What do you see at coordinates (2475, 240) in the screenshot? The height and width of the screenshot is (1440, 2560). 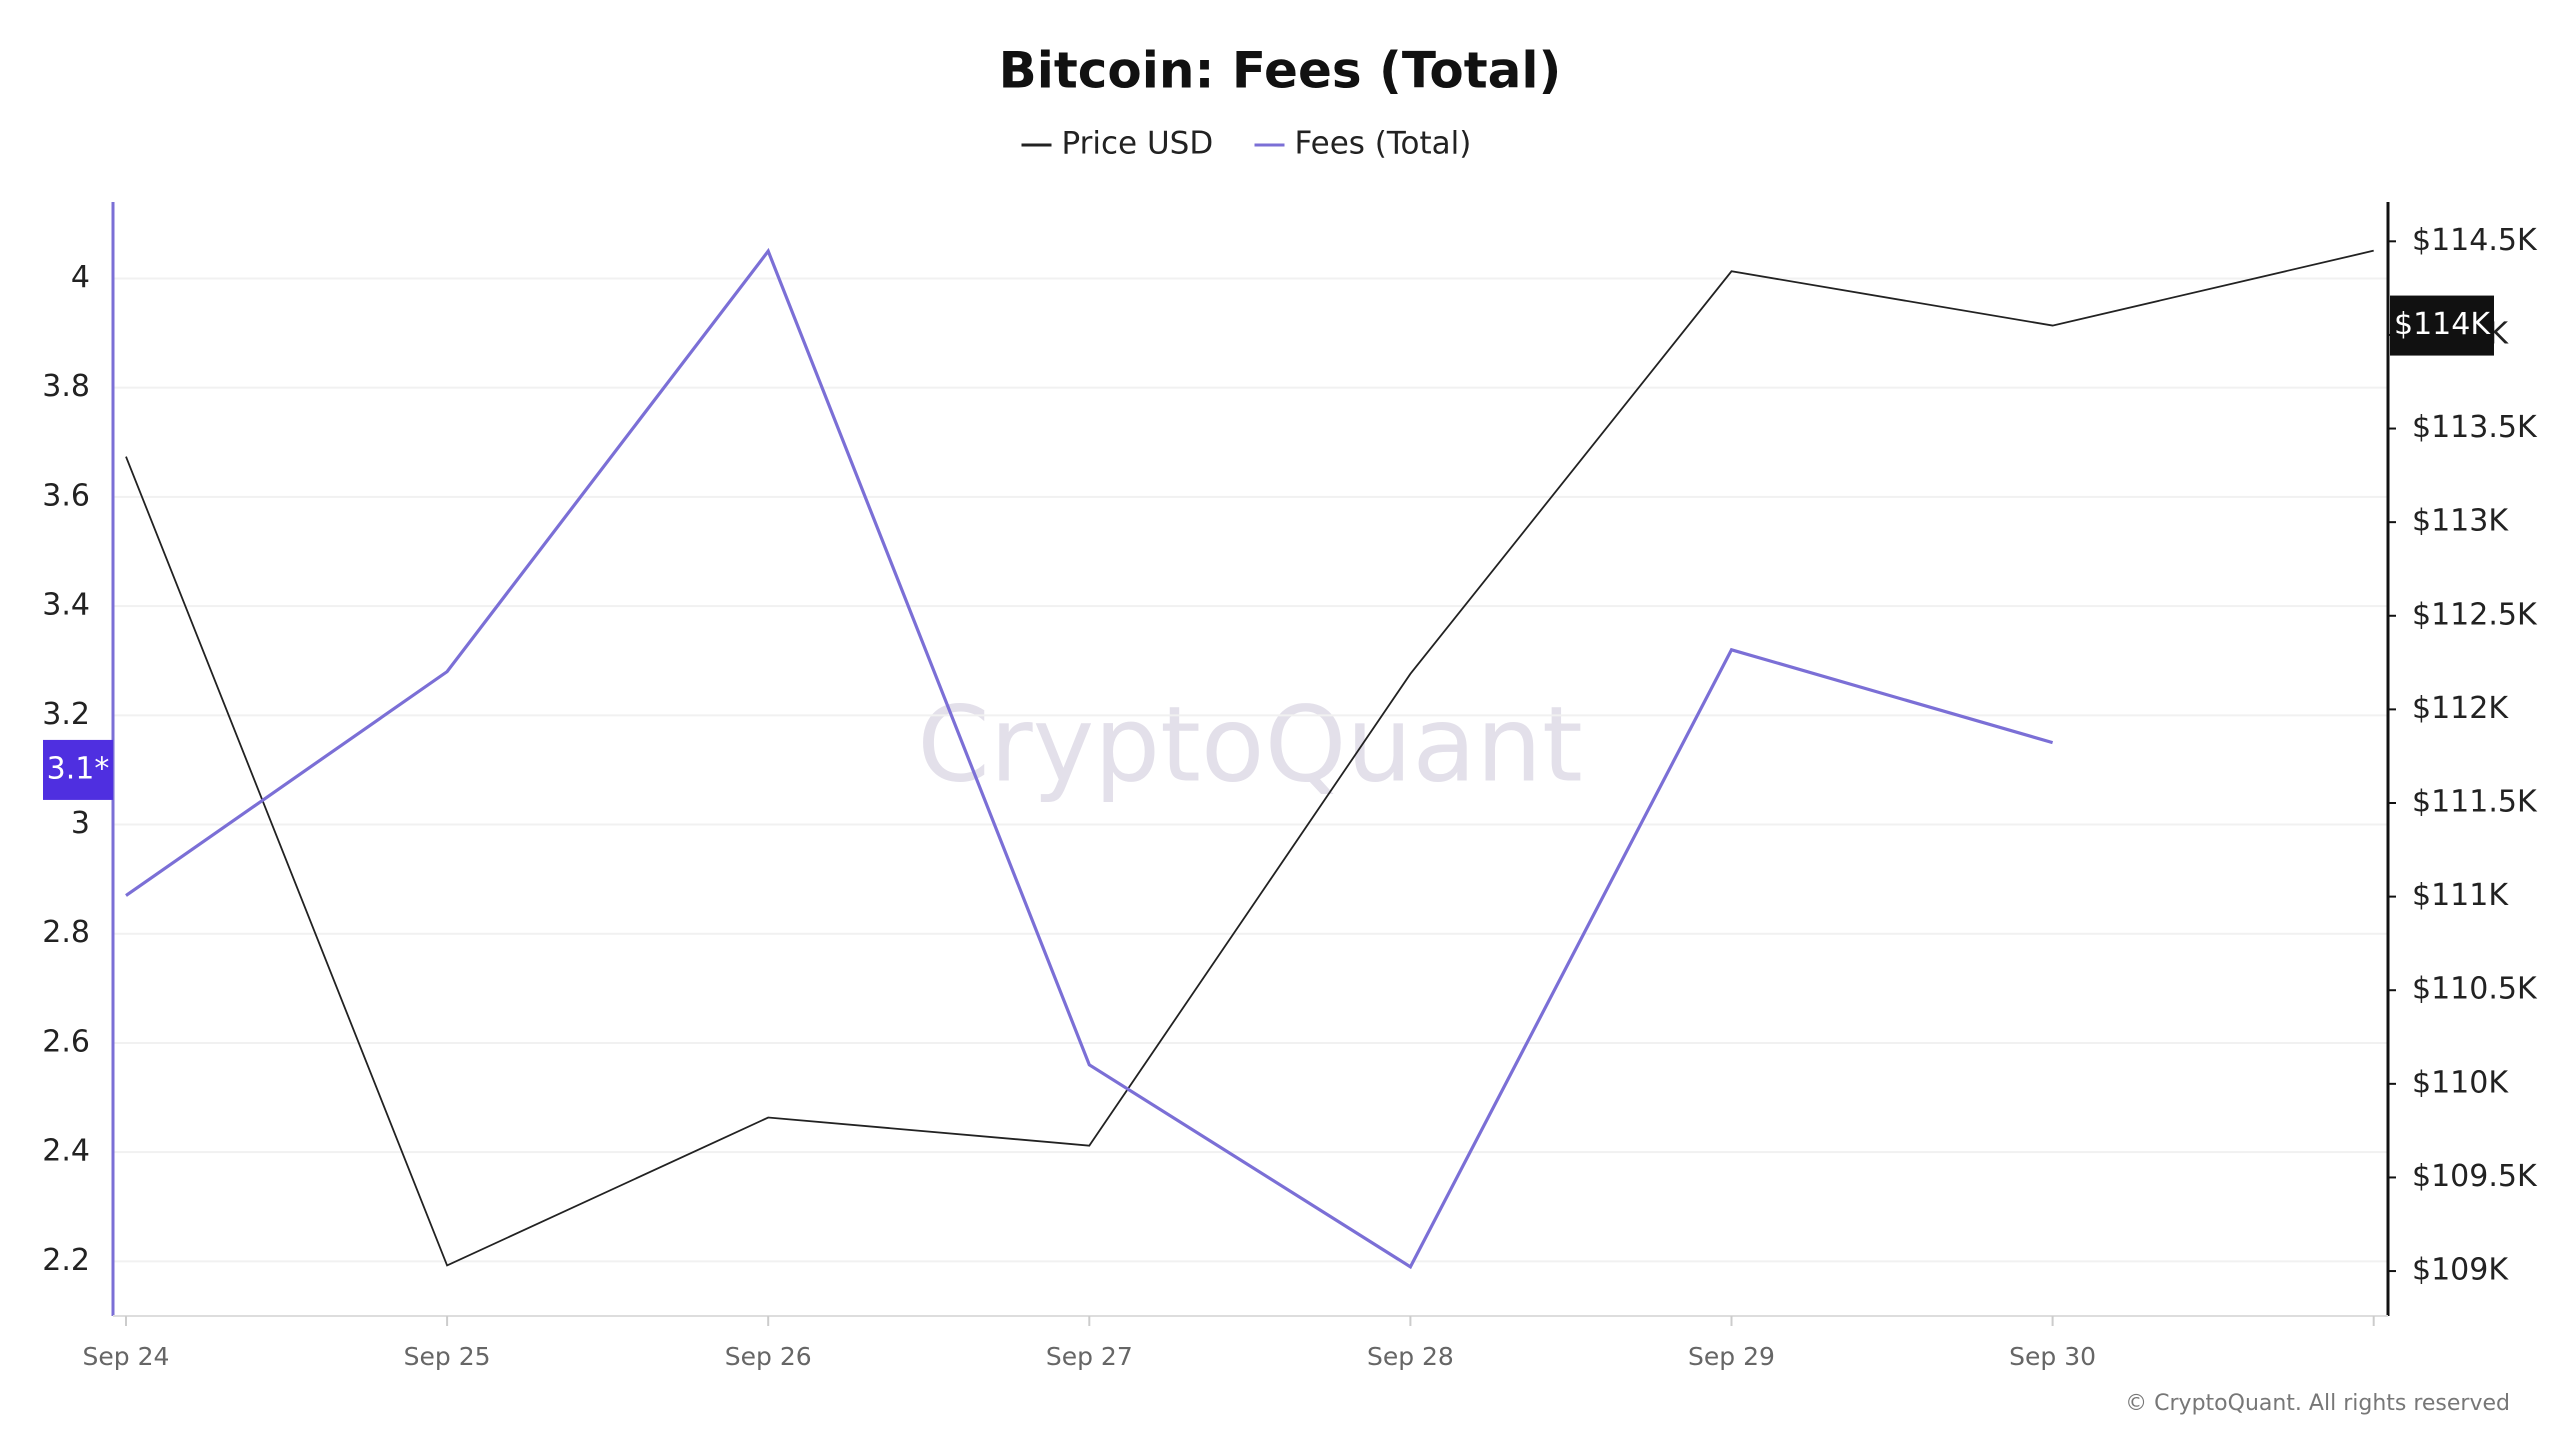 I see `y2-tick-label: $114.5K` at bounding box center [2475, 240].